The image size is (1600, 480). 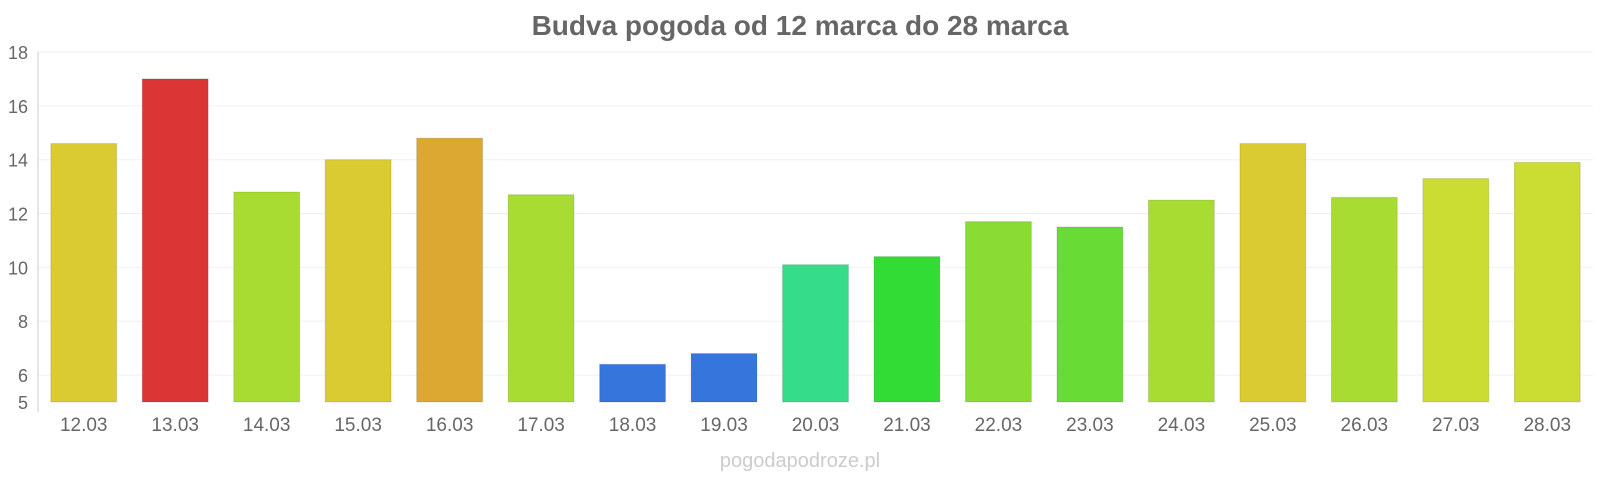 What do you see at coordinates (23, 322) in the screenshot?
I see `y-tick-label: 8` at bounding box center [23, 322].